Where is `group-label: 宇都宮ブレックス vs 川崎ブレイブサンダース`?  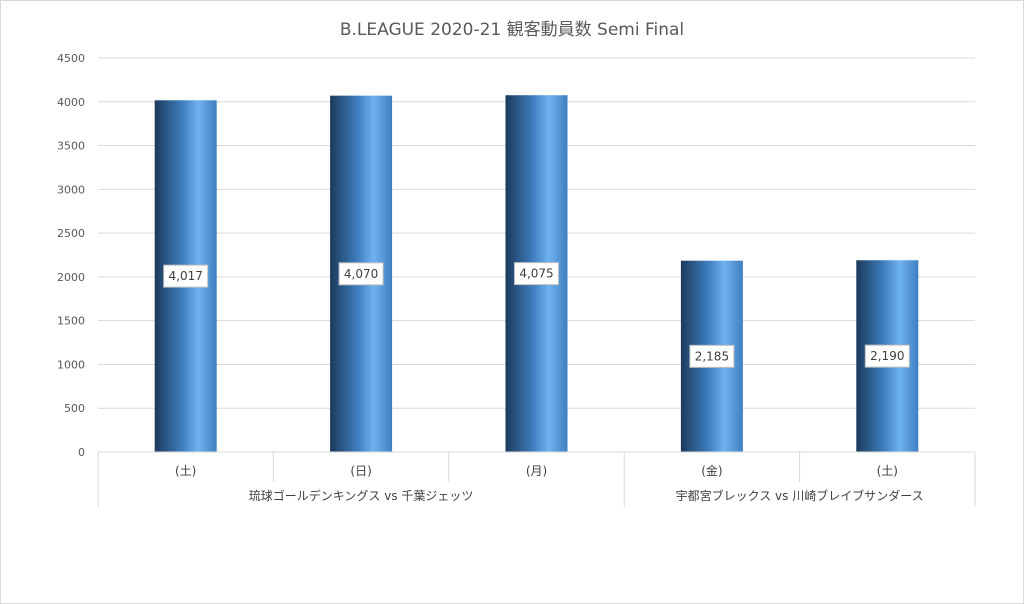 group-label: 宇都宮ブレックス vs 川崎ブレイブサンダース is located at coordinates (800, 495).